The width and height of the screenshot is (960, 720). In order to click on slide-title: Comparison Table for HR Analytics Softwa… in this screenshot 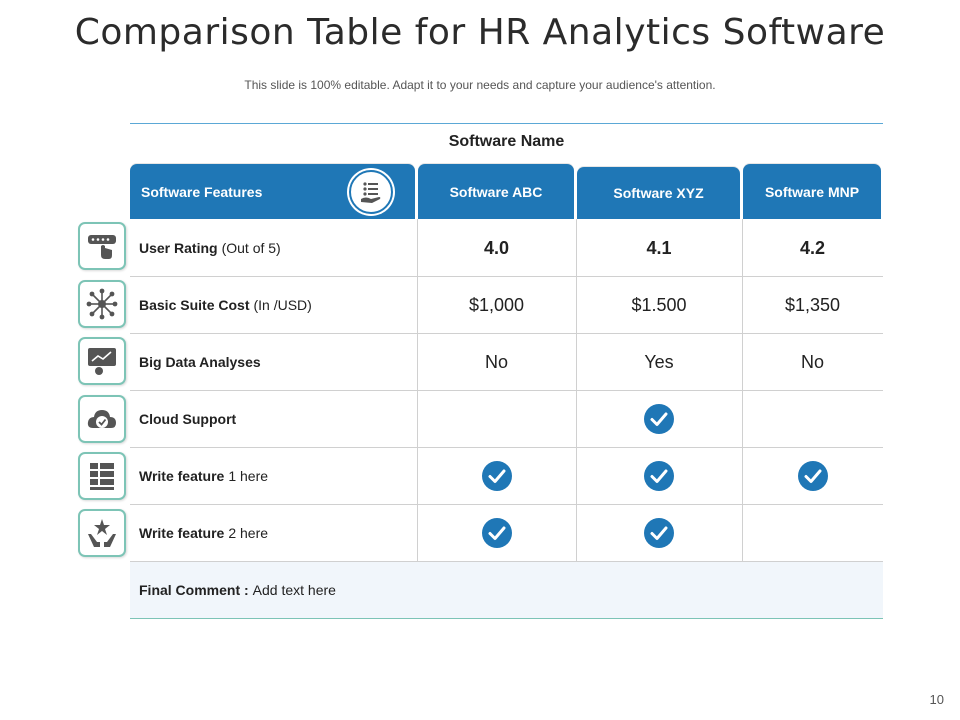, I will do `click(480, 32)`.